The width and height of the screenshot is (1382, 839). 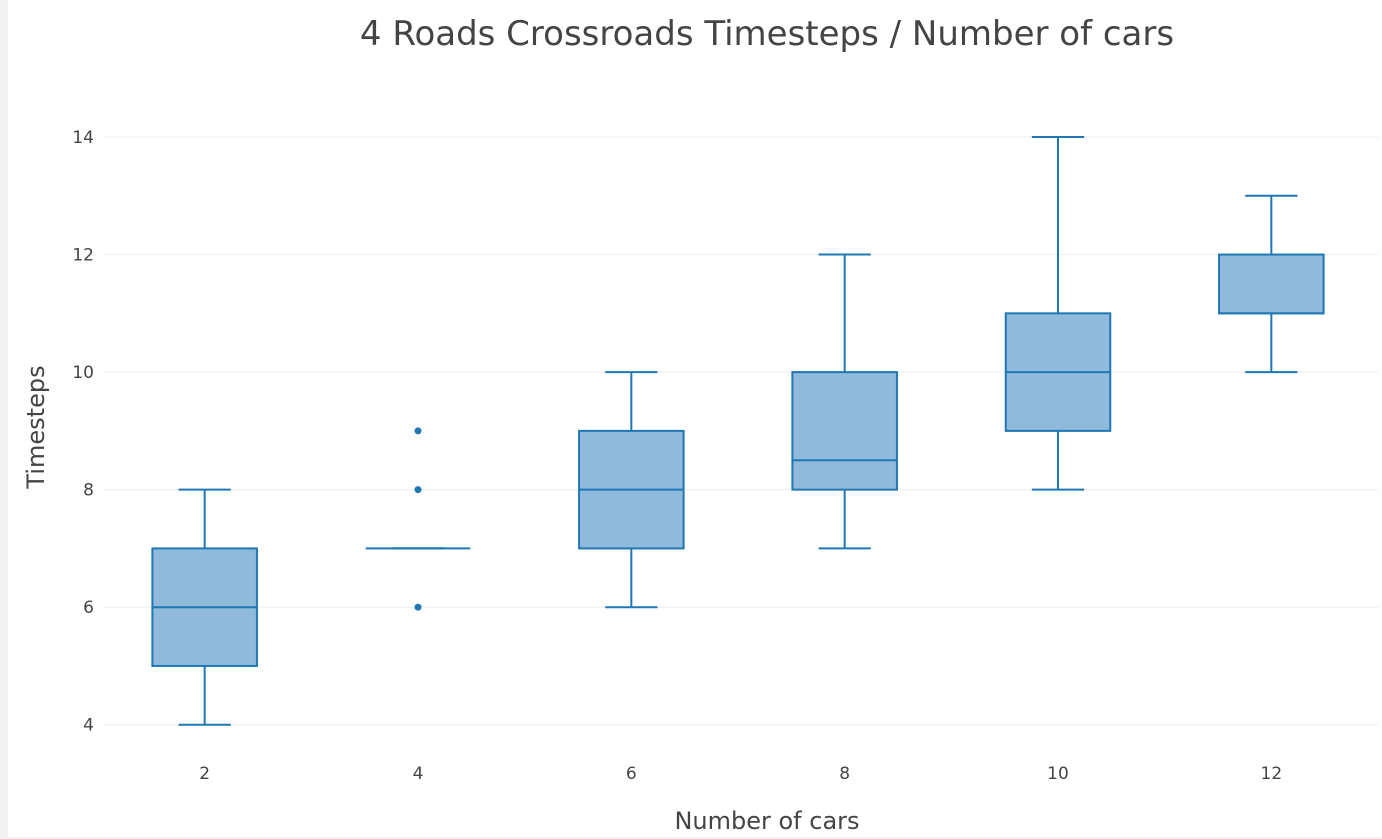 I want to click on x-tick-label: 2, so click(x=204, y=774).